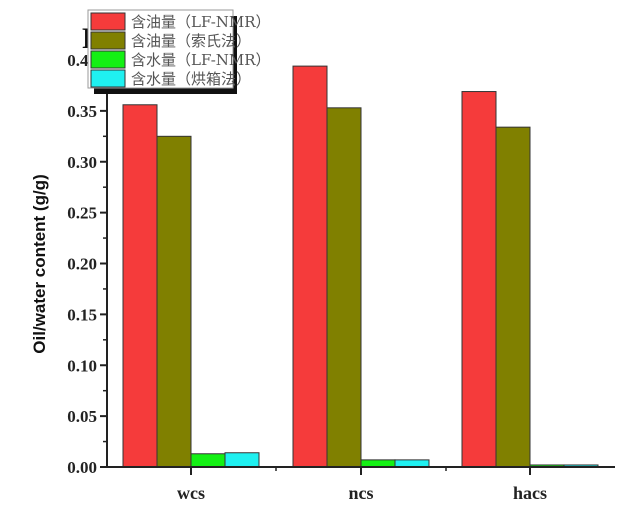 This screenshot has width=641, height=510. Describe the element at coordinates (82, 416) in the screenshot. I see `y-tick-label: 0.05` at that location.